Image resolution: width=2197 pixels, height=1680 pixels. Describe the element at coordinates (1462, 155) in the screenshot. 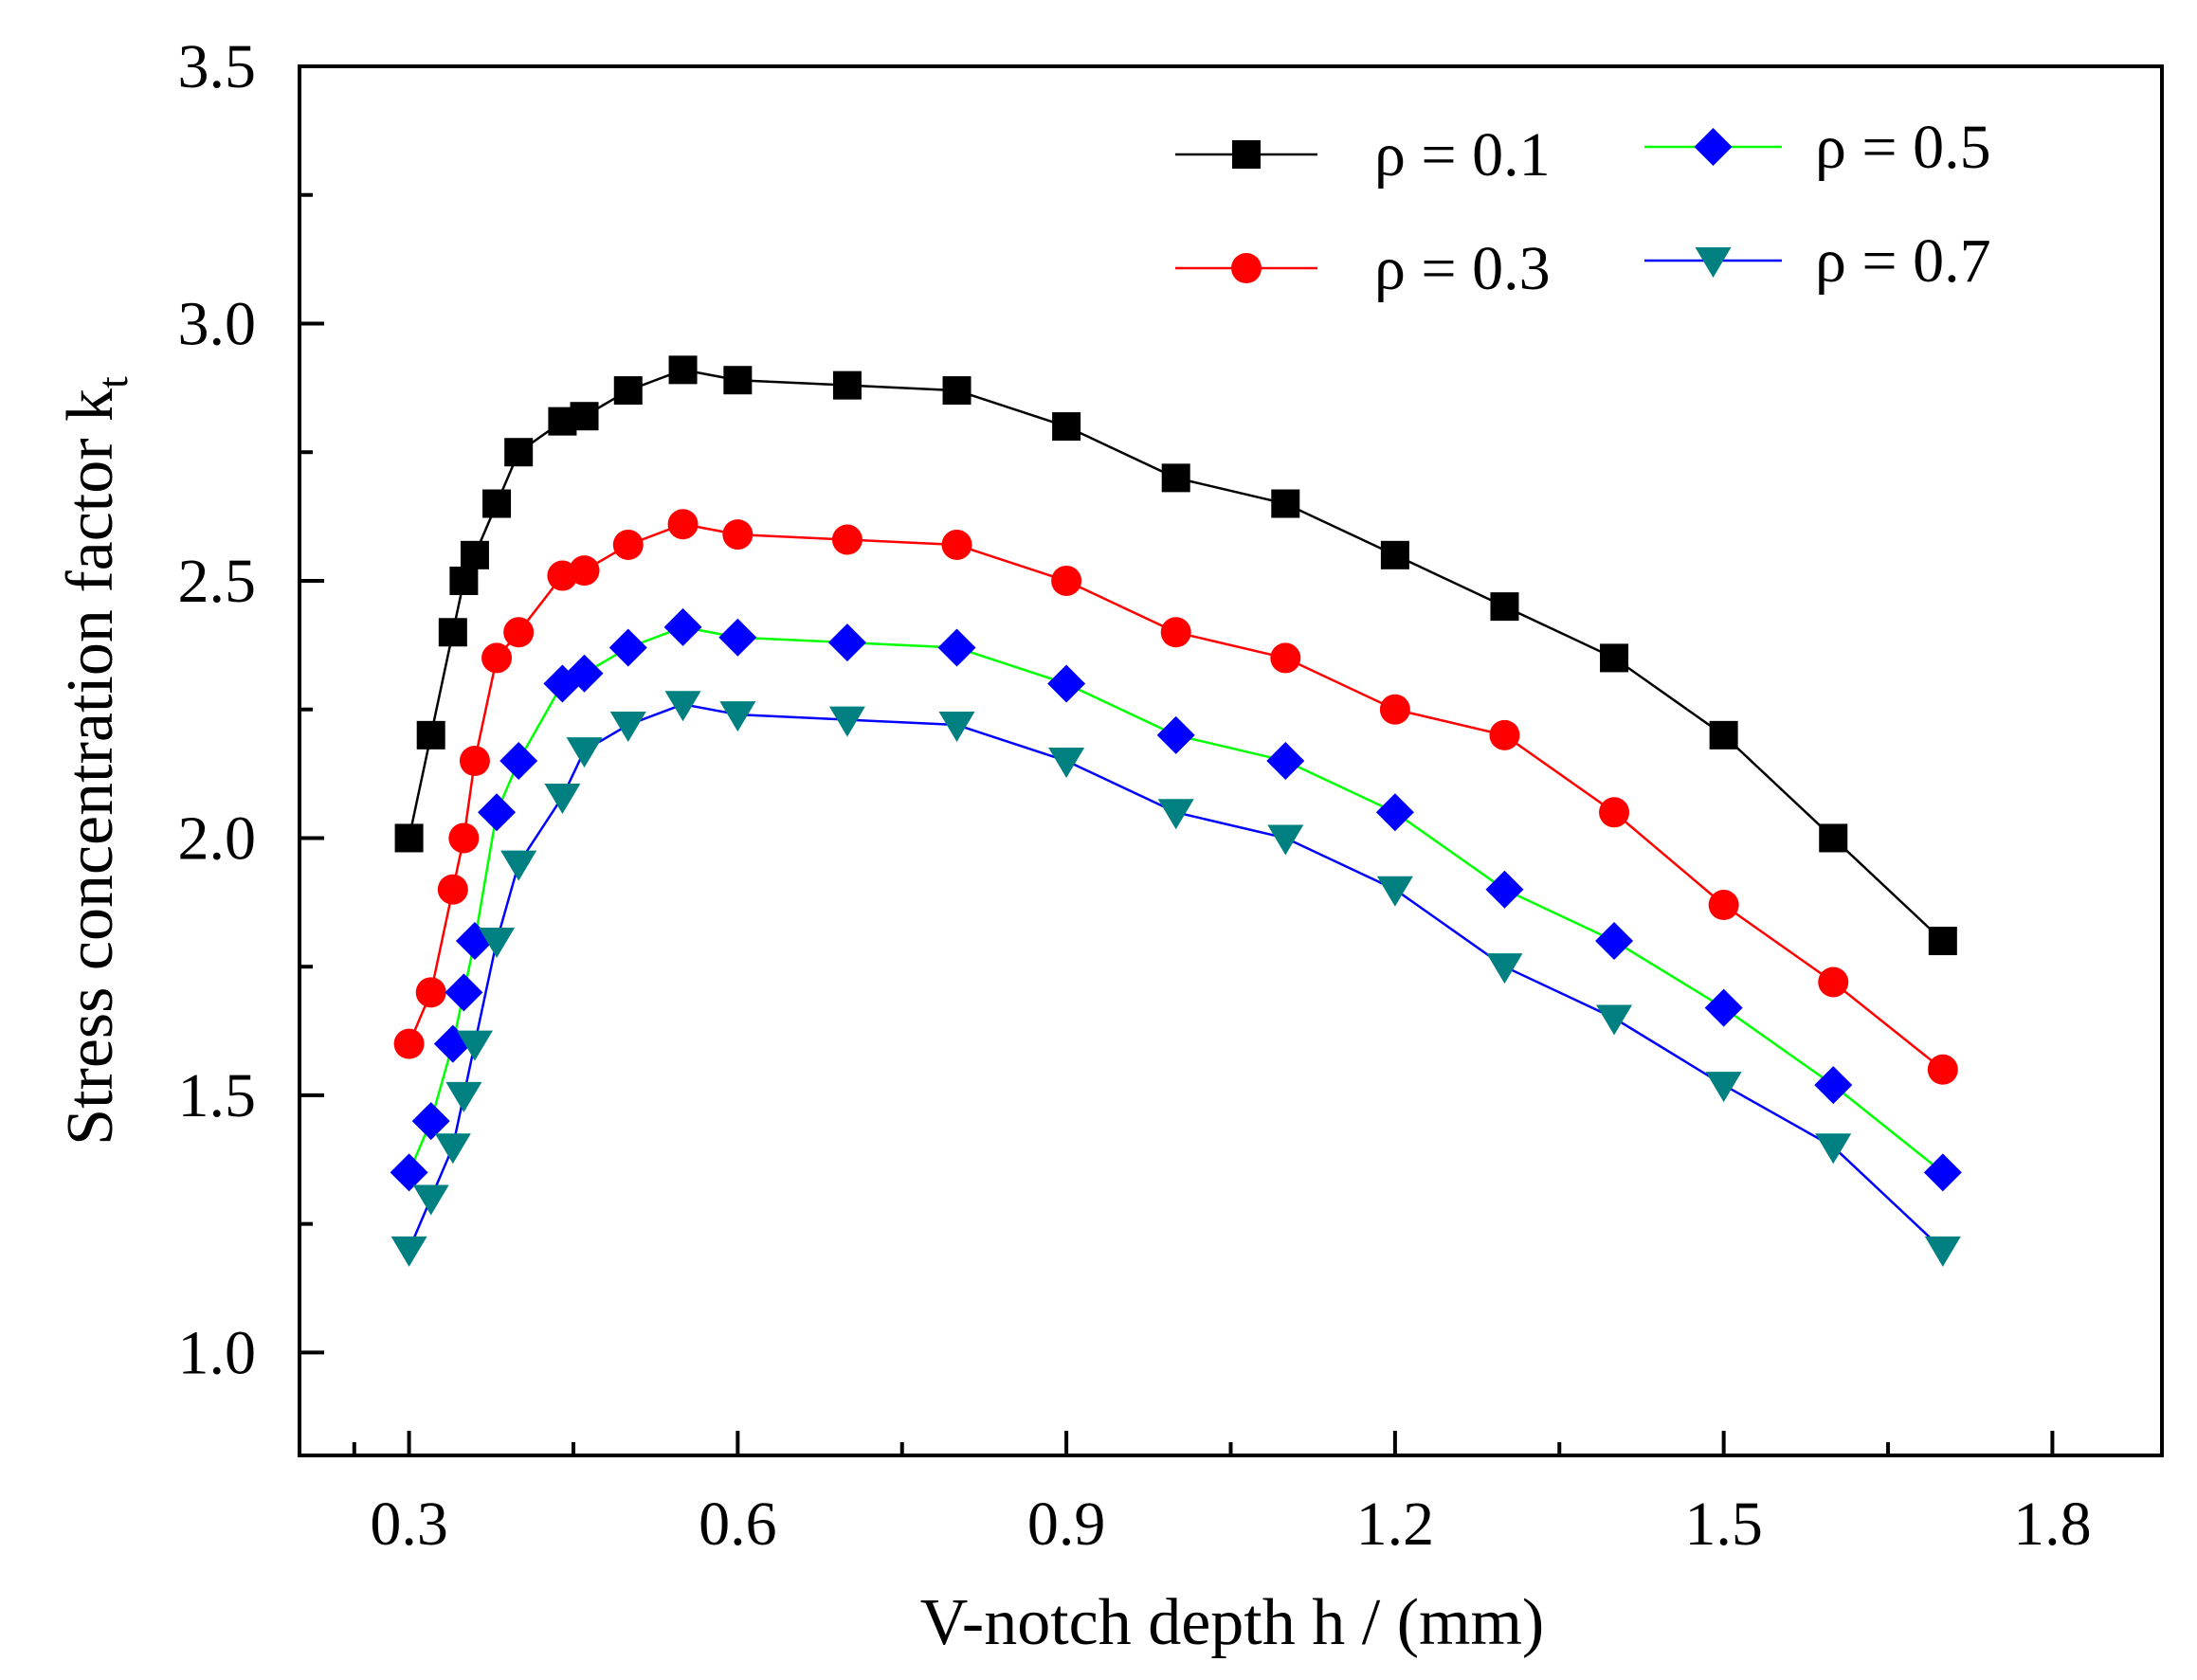

I see `legend-label: ρ = 0.1` at that location.